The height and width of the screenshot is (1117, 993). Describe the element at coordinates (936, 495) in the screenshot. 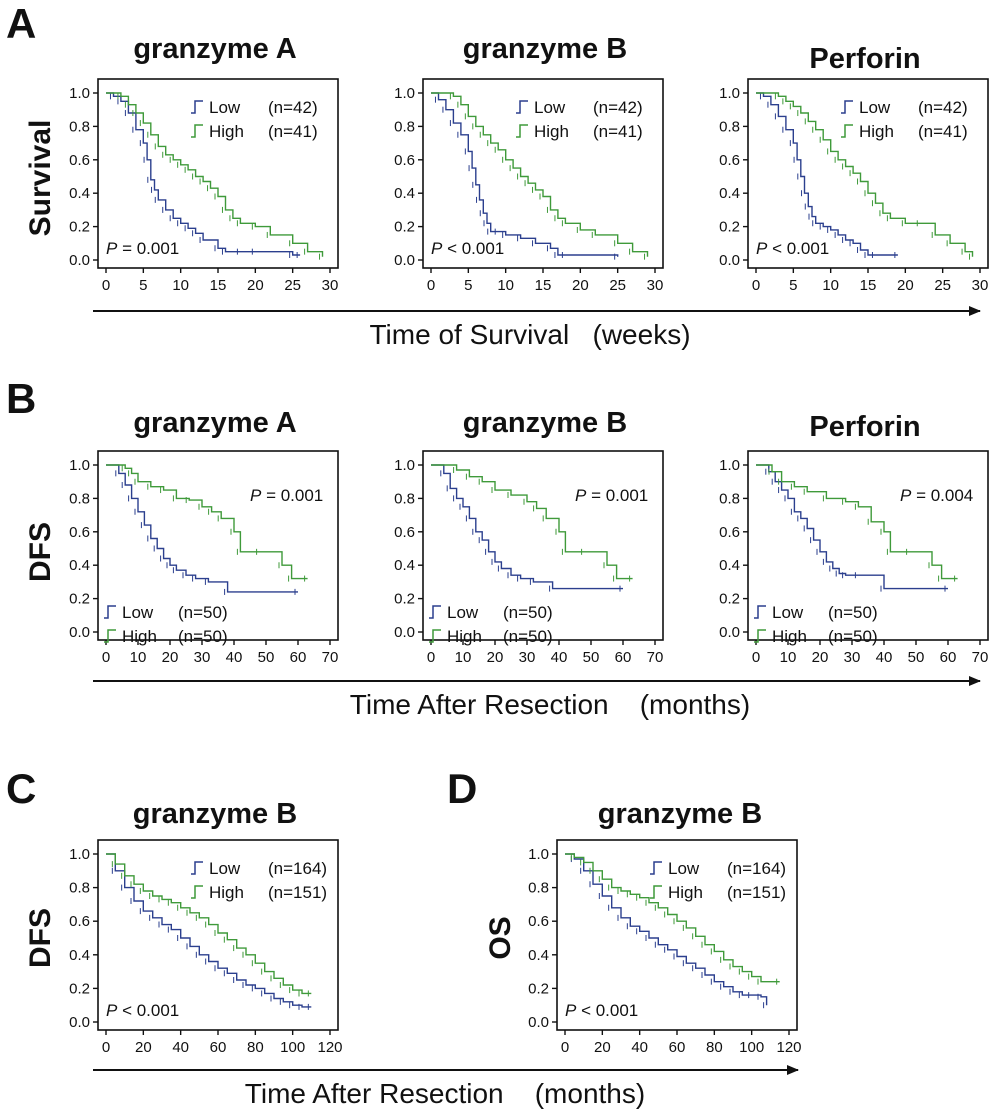

I see `p-value: P = 0.004` at that location.